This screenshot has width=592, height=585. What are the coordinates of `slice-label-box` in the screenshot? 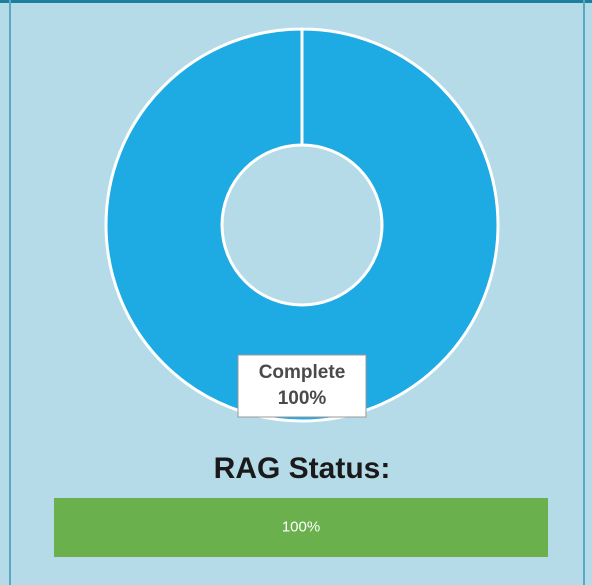 It's located at (302, 386).